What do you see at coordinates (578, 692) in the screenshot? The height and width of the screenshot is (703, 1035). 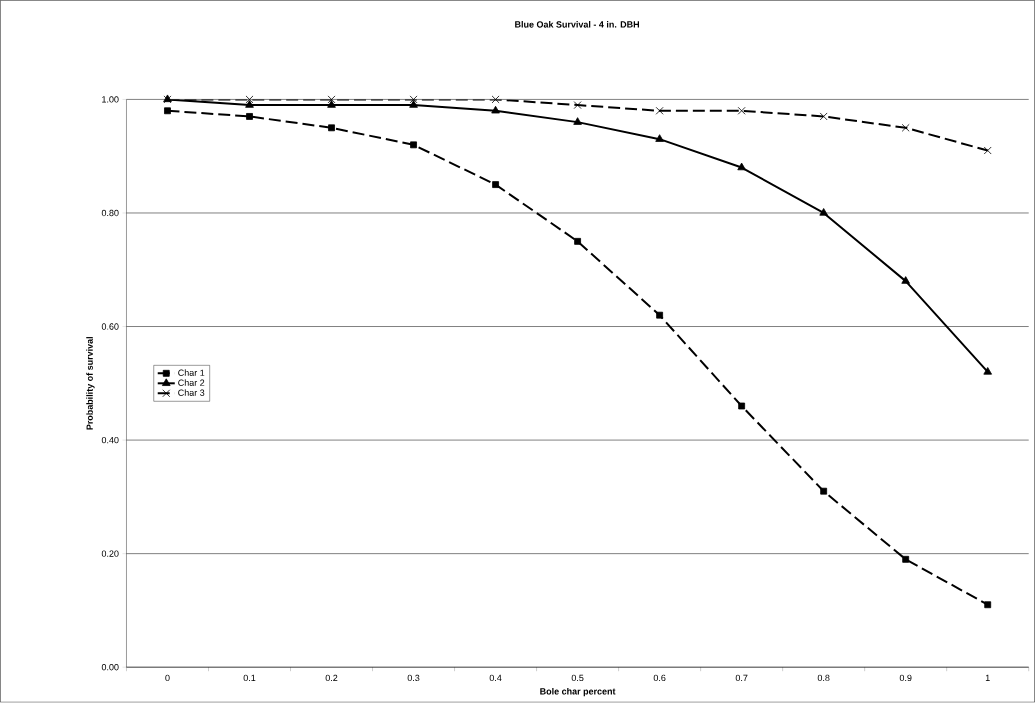 I see `x-axis-title: Bole char percent` at bounding box center [578, 692].